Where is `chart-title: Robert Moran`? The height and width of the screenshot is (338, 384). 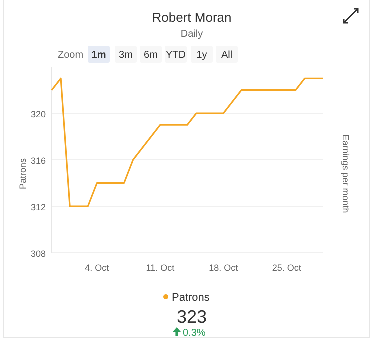
chart-title: Robert Moran is located at coordinates (192, 17).